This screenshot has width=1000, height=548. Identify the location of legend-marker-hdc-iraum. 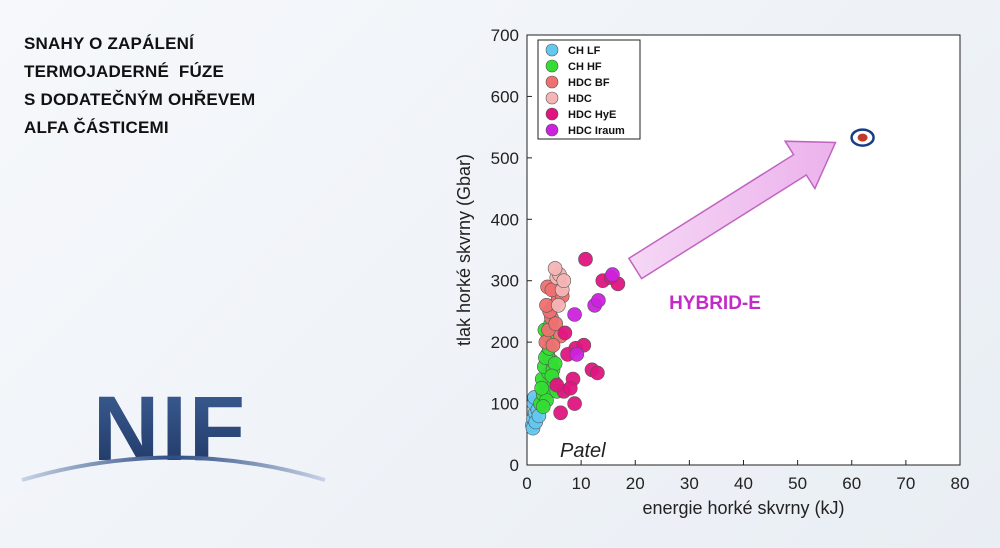
(552, 130).